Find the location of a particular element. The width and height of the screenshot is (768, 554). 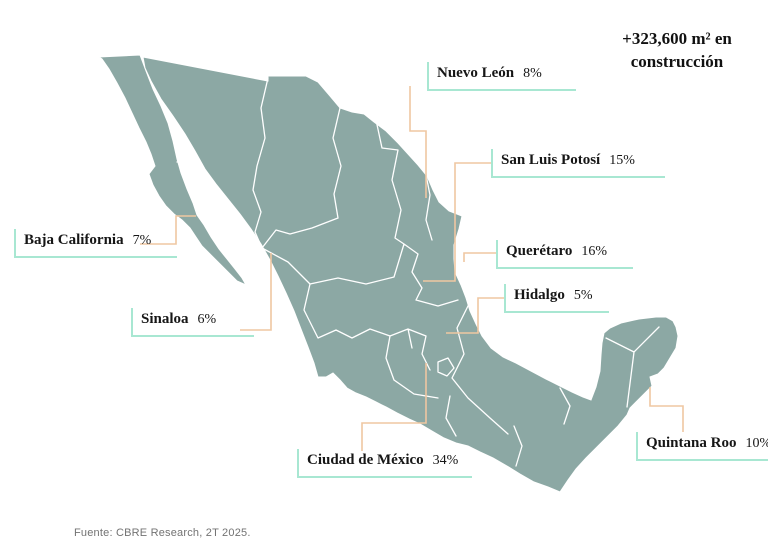

state-name: Querétaro is located at coordinates (539, 251).